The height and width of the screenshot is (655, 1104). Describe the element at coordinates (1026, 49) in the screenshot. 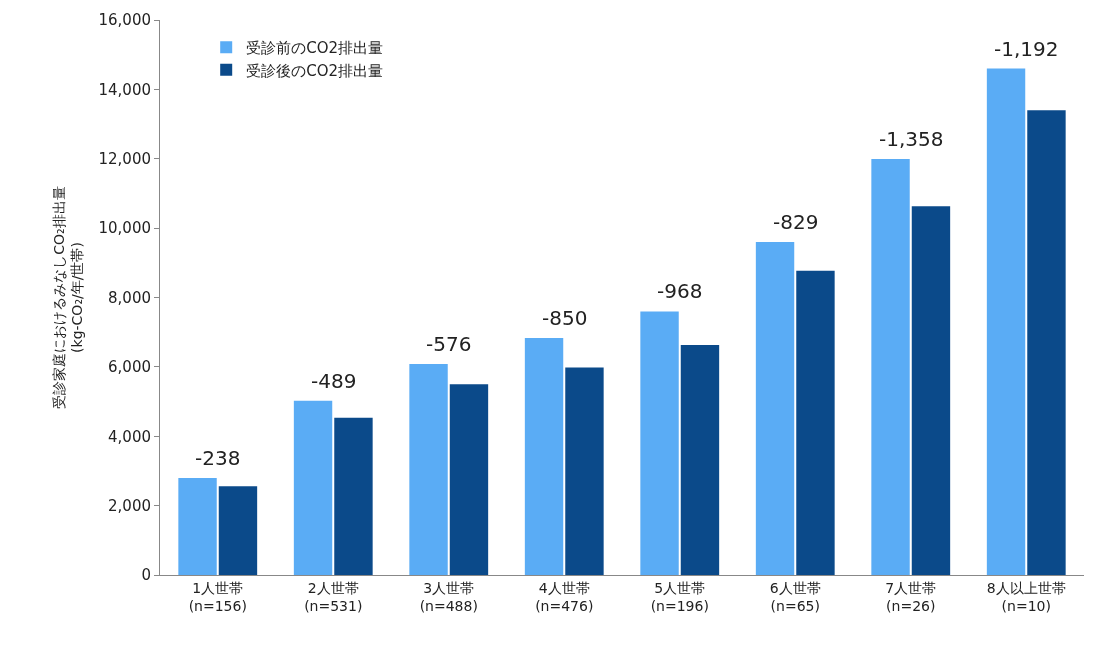

I see `annotation: -1,192` at that location.